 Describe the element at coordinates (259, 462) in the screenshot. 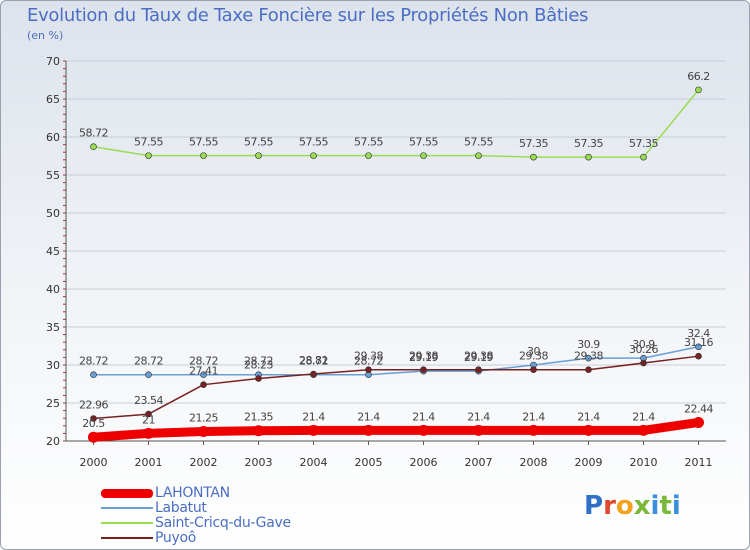

I see `x-tick-label: 2003` at that location.